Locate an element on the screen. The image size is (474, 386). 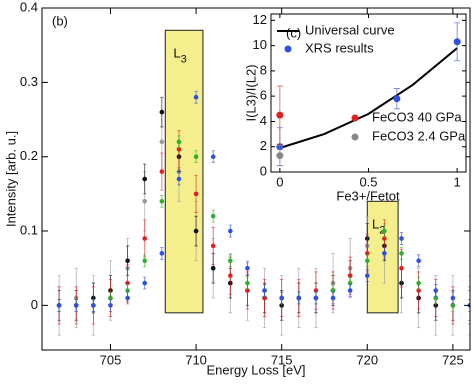
x-tick-label: 725 is located at coordinates (453, 359).